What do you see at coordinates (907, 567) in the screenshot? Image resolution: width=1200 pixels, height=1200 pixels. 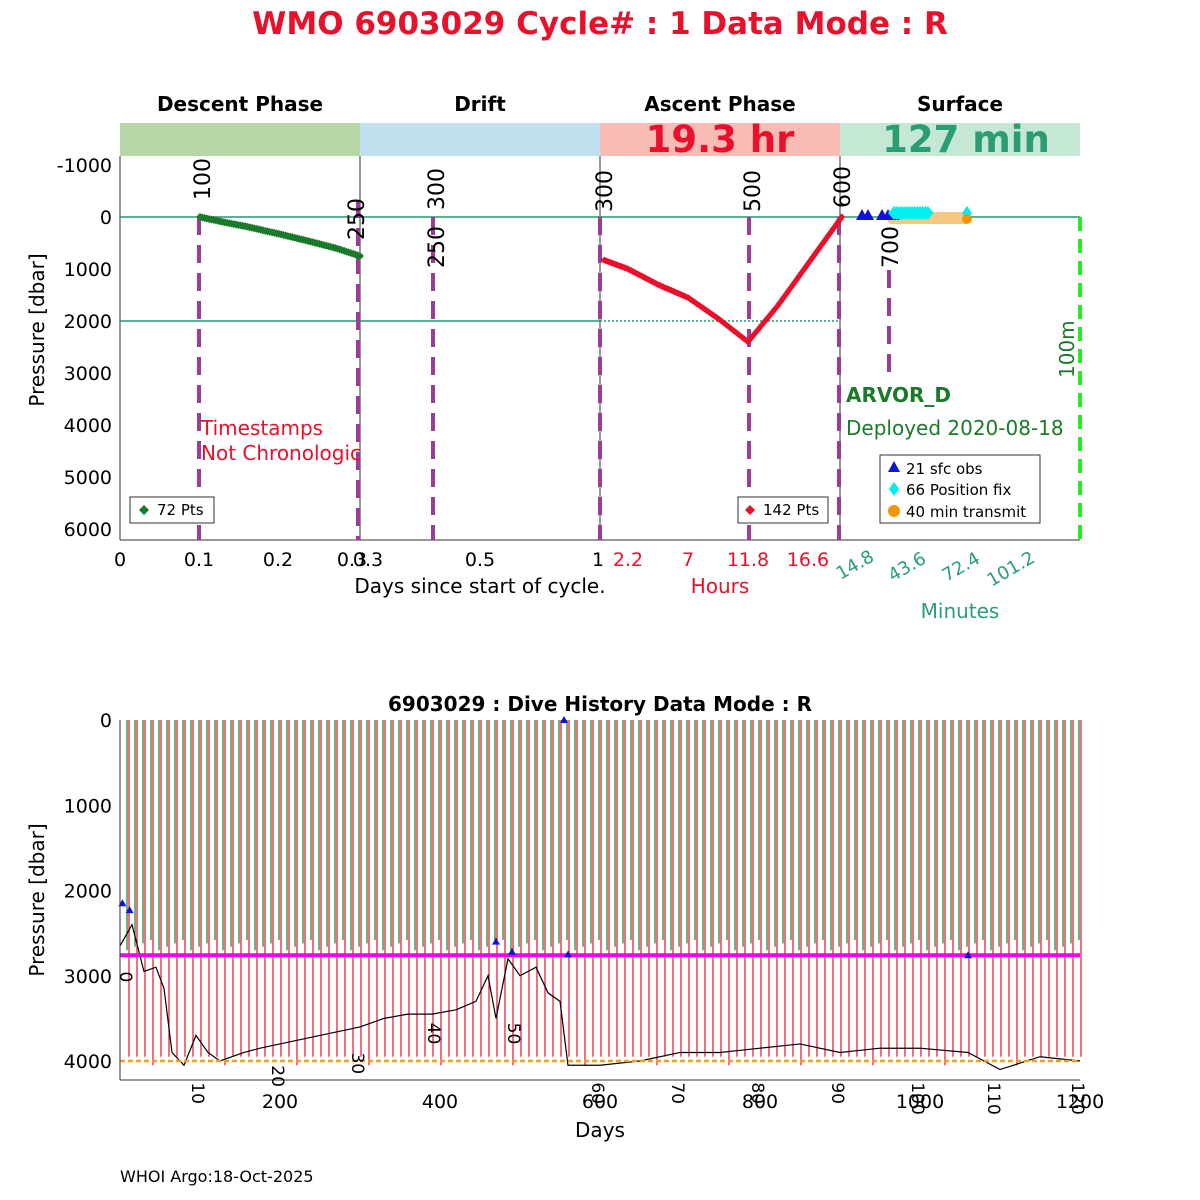 I see `minutes-tick-label: 43.6` at bounding box center [907, 567].